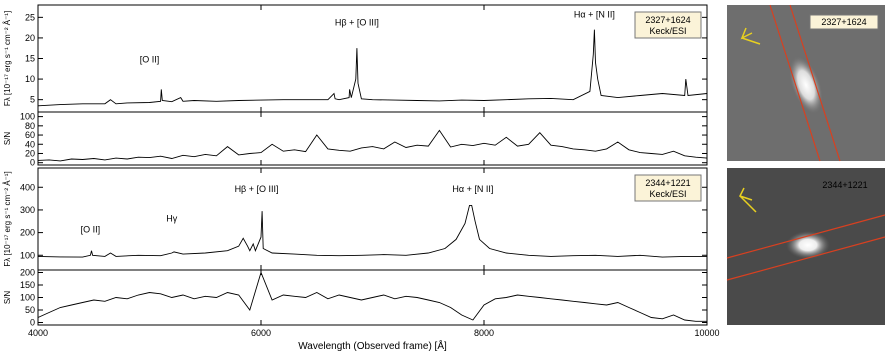 Image resolution: width=887 pixels, height=360 pixels. Describe the element at coordinates (706, 333) in the screenshot. I see `x-tick-label: 10000` at that location.